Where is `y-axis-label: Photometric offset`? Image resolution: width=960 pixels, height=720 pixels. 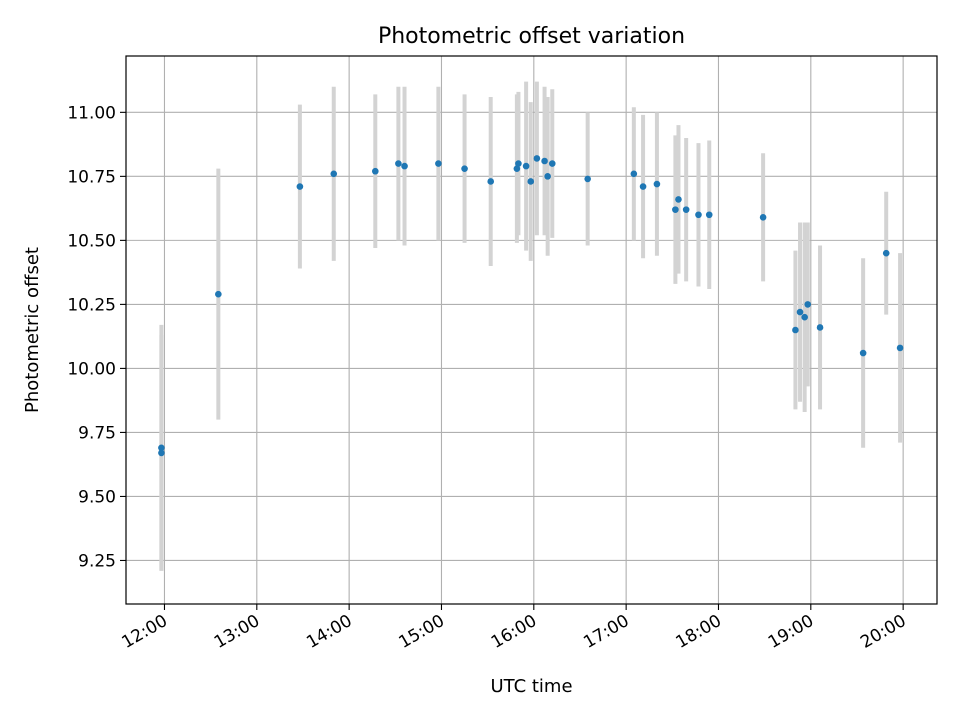
y-axis-label: Photometric offset is located at coordinates (32, 330).